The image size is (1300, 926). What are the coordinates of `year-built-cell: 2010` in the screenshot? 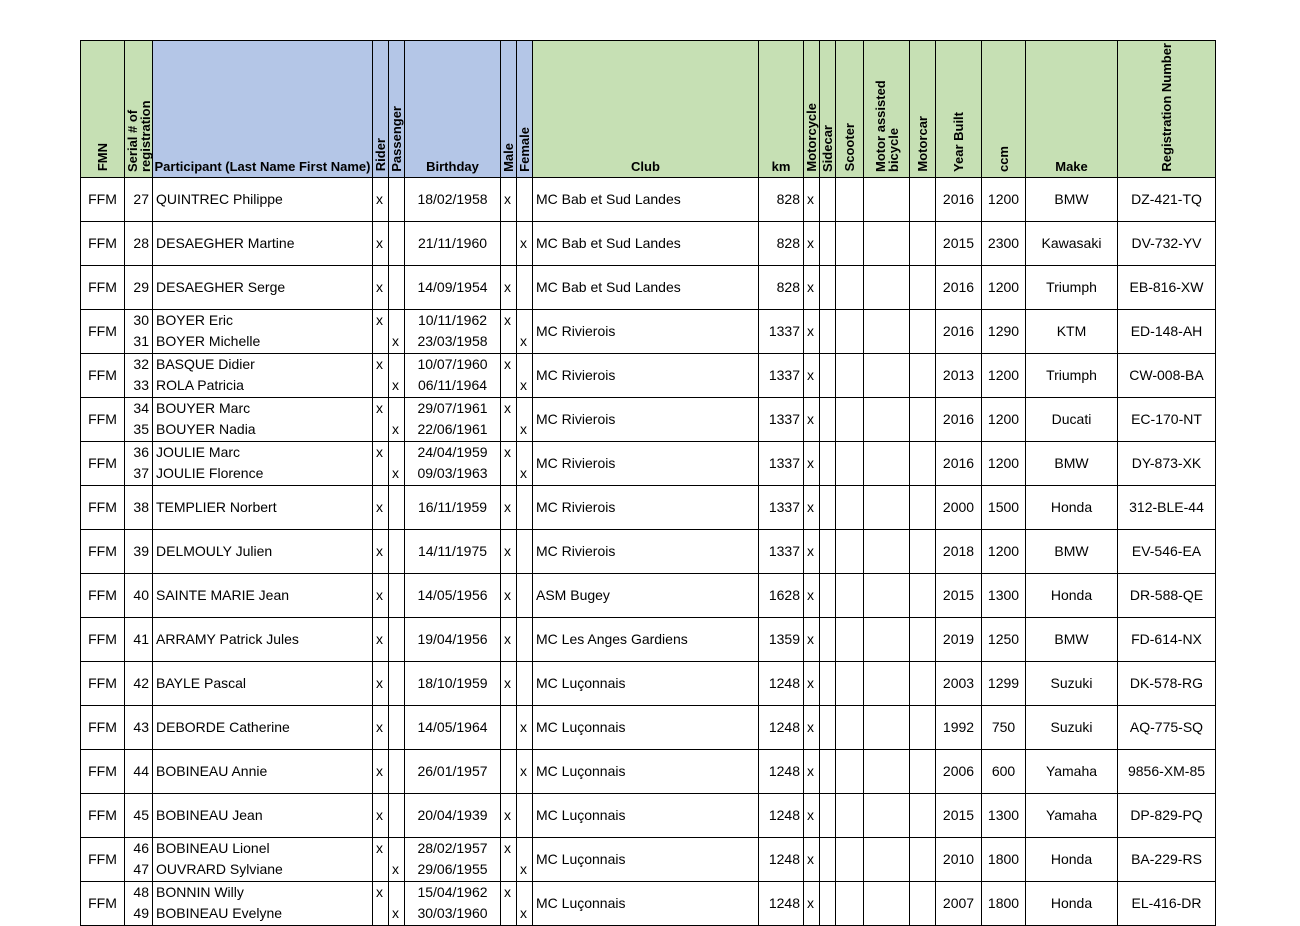 It's located at (958, 859).